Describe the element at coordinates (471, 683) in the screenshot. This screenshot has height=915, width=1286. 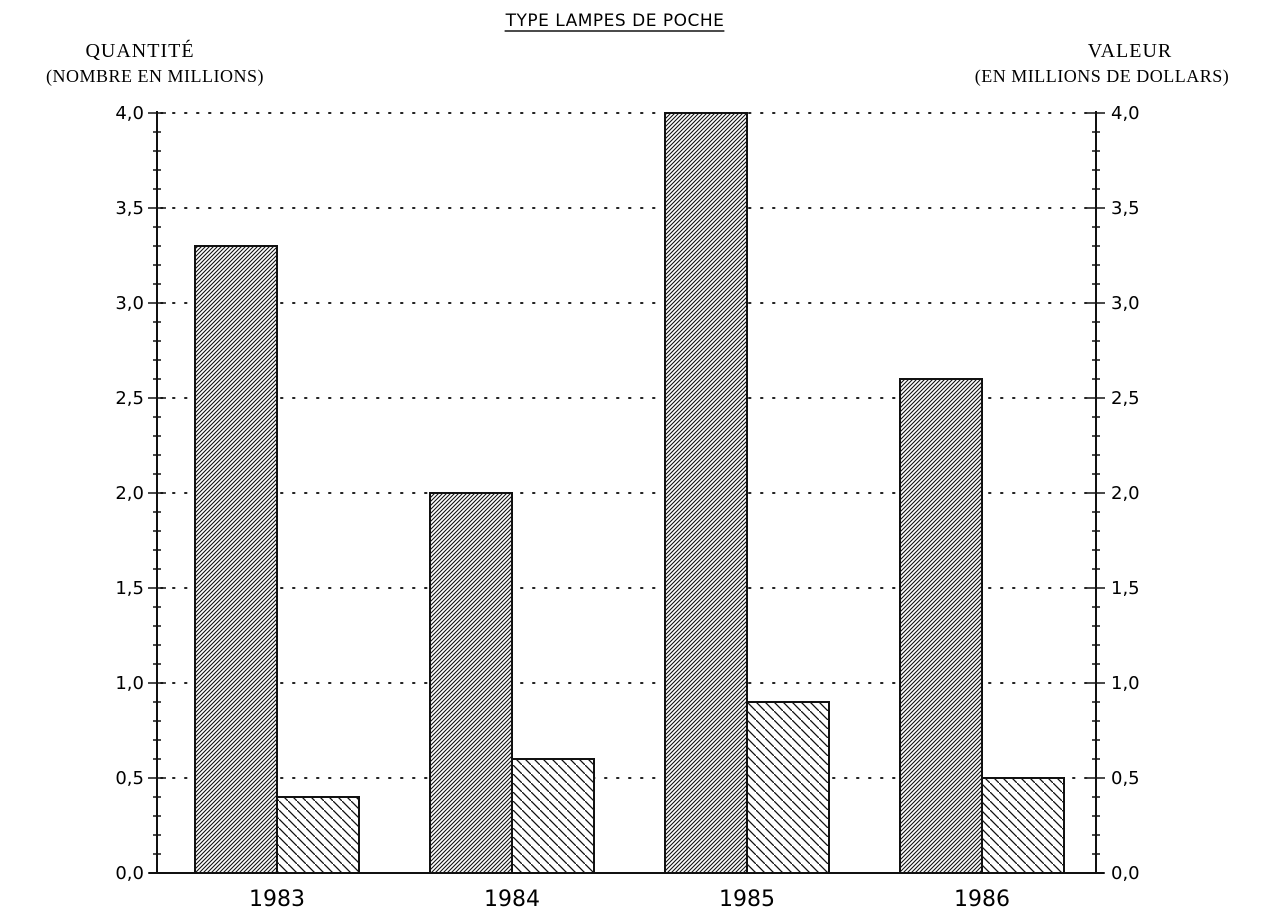
I see `bar-quantity-1984` at that location.